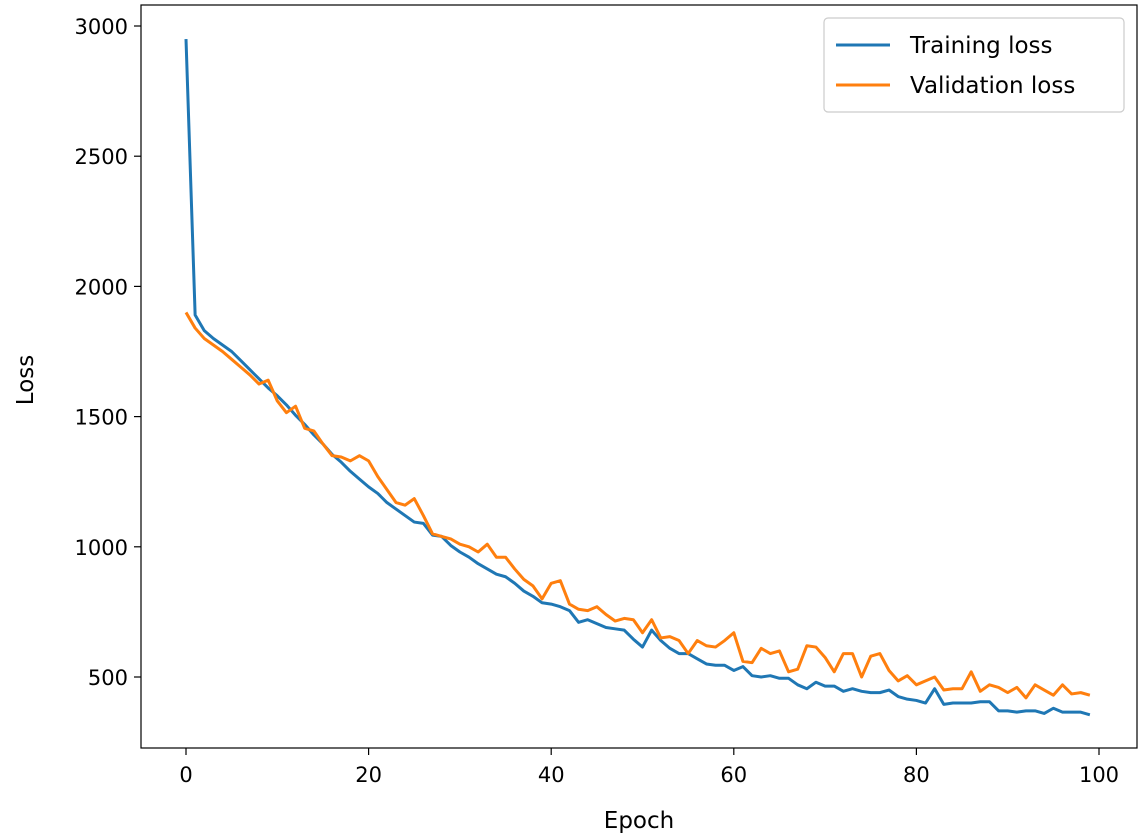  I want to click on y-tick-label: 1000, so click(101, 548).